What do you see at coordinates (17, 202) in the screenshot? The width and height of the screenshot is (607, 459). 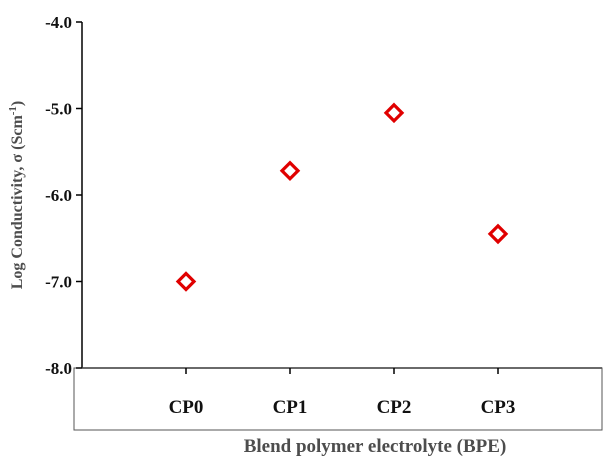 I see `y-axis-title-main: Log Conductivity, σ (Scm` at bounding box center [17, 202].